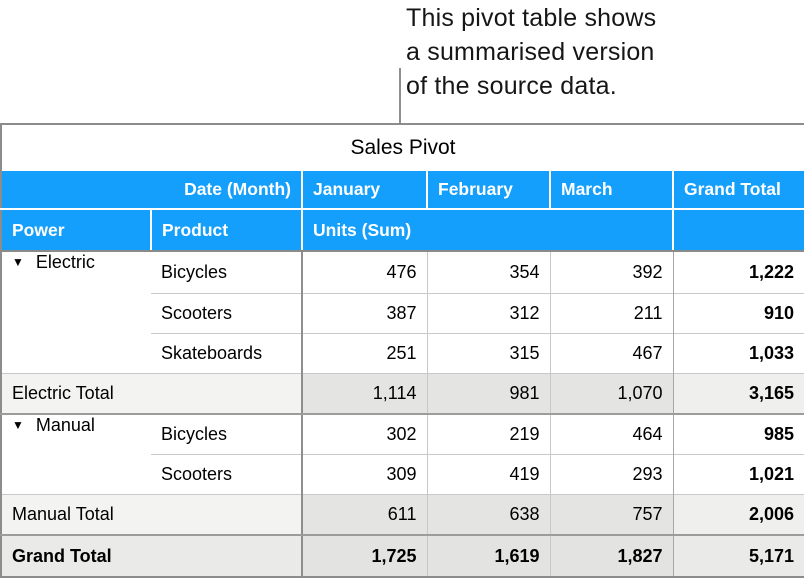 The height and width of the screenshot is (585, 804). What do you see at coordinates (151, 514) in the screenshot?
I see `group-total-label-cell: Manual Total` at bounding box center [151, 514].